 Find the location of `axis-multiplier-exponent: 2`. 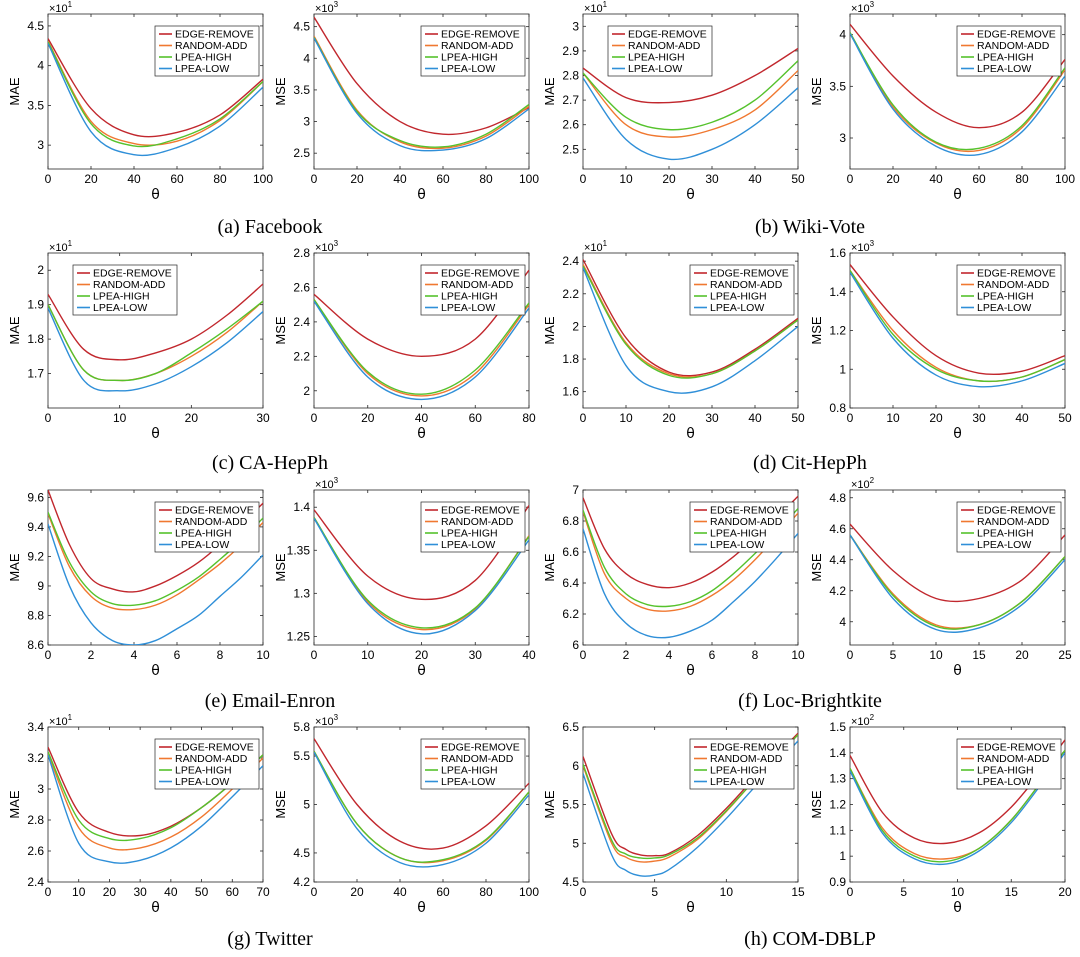

axis-multiplier-exponent: 2 is located at coordinates (872, 480).